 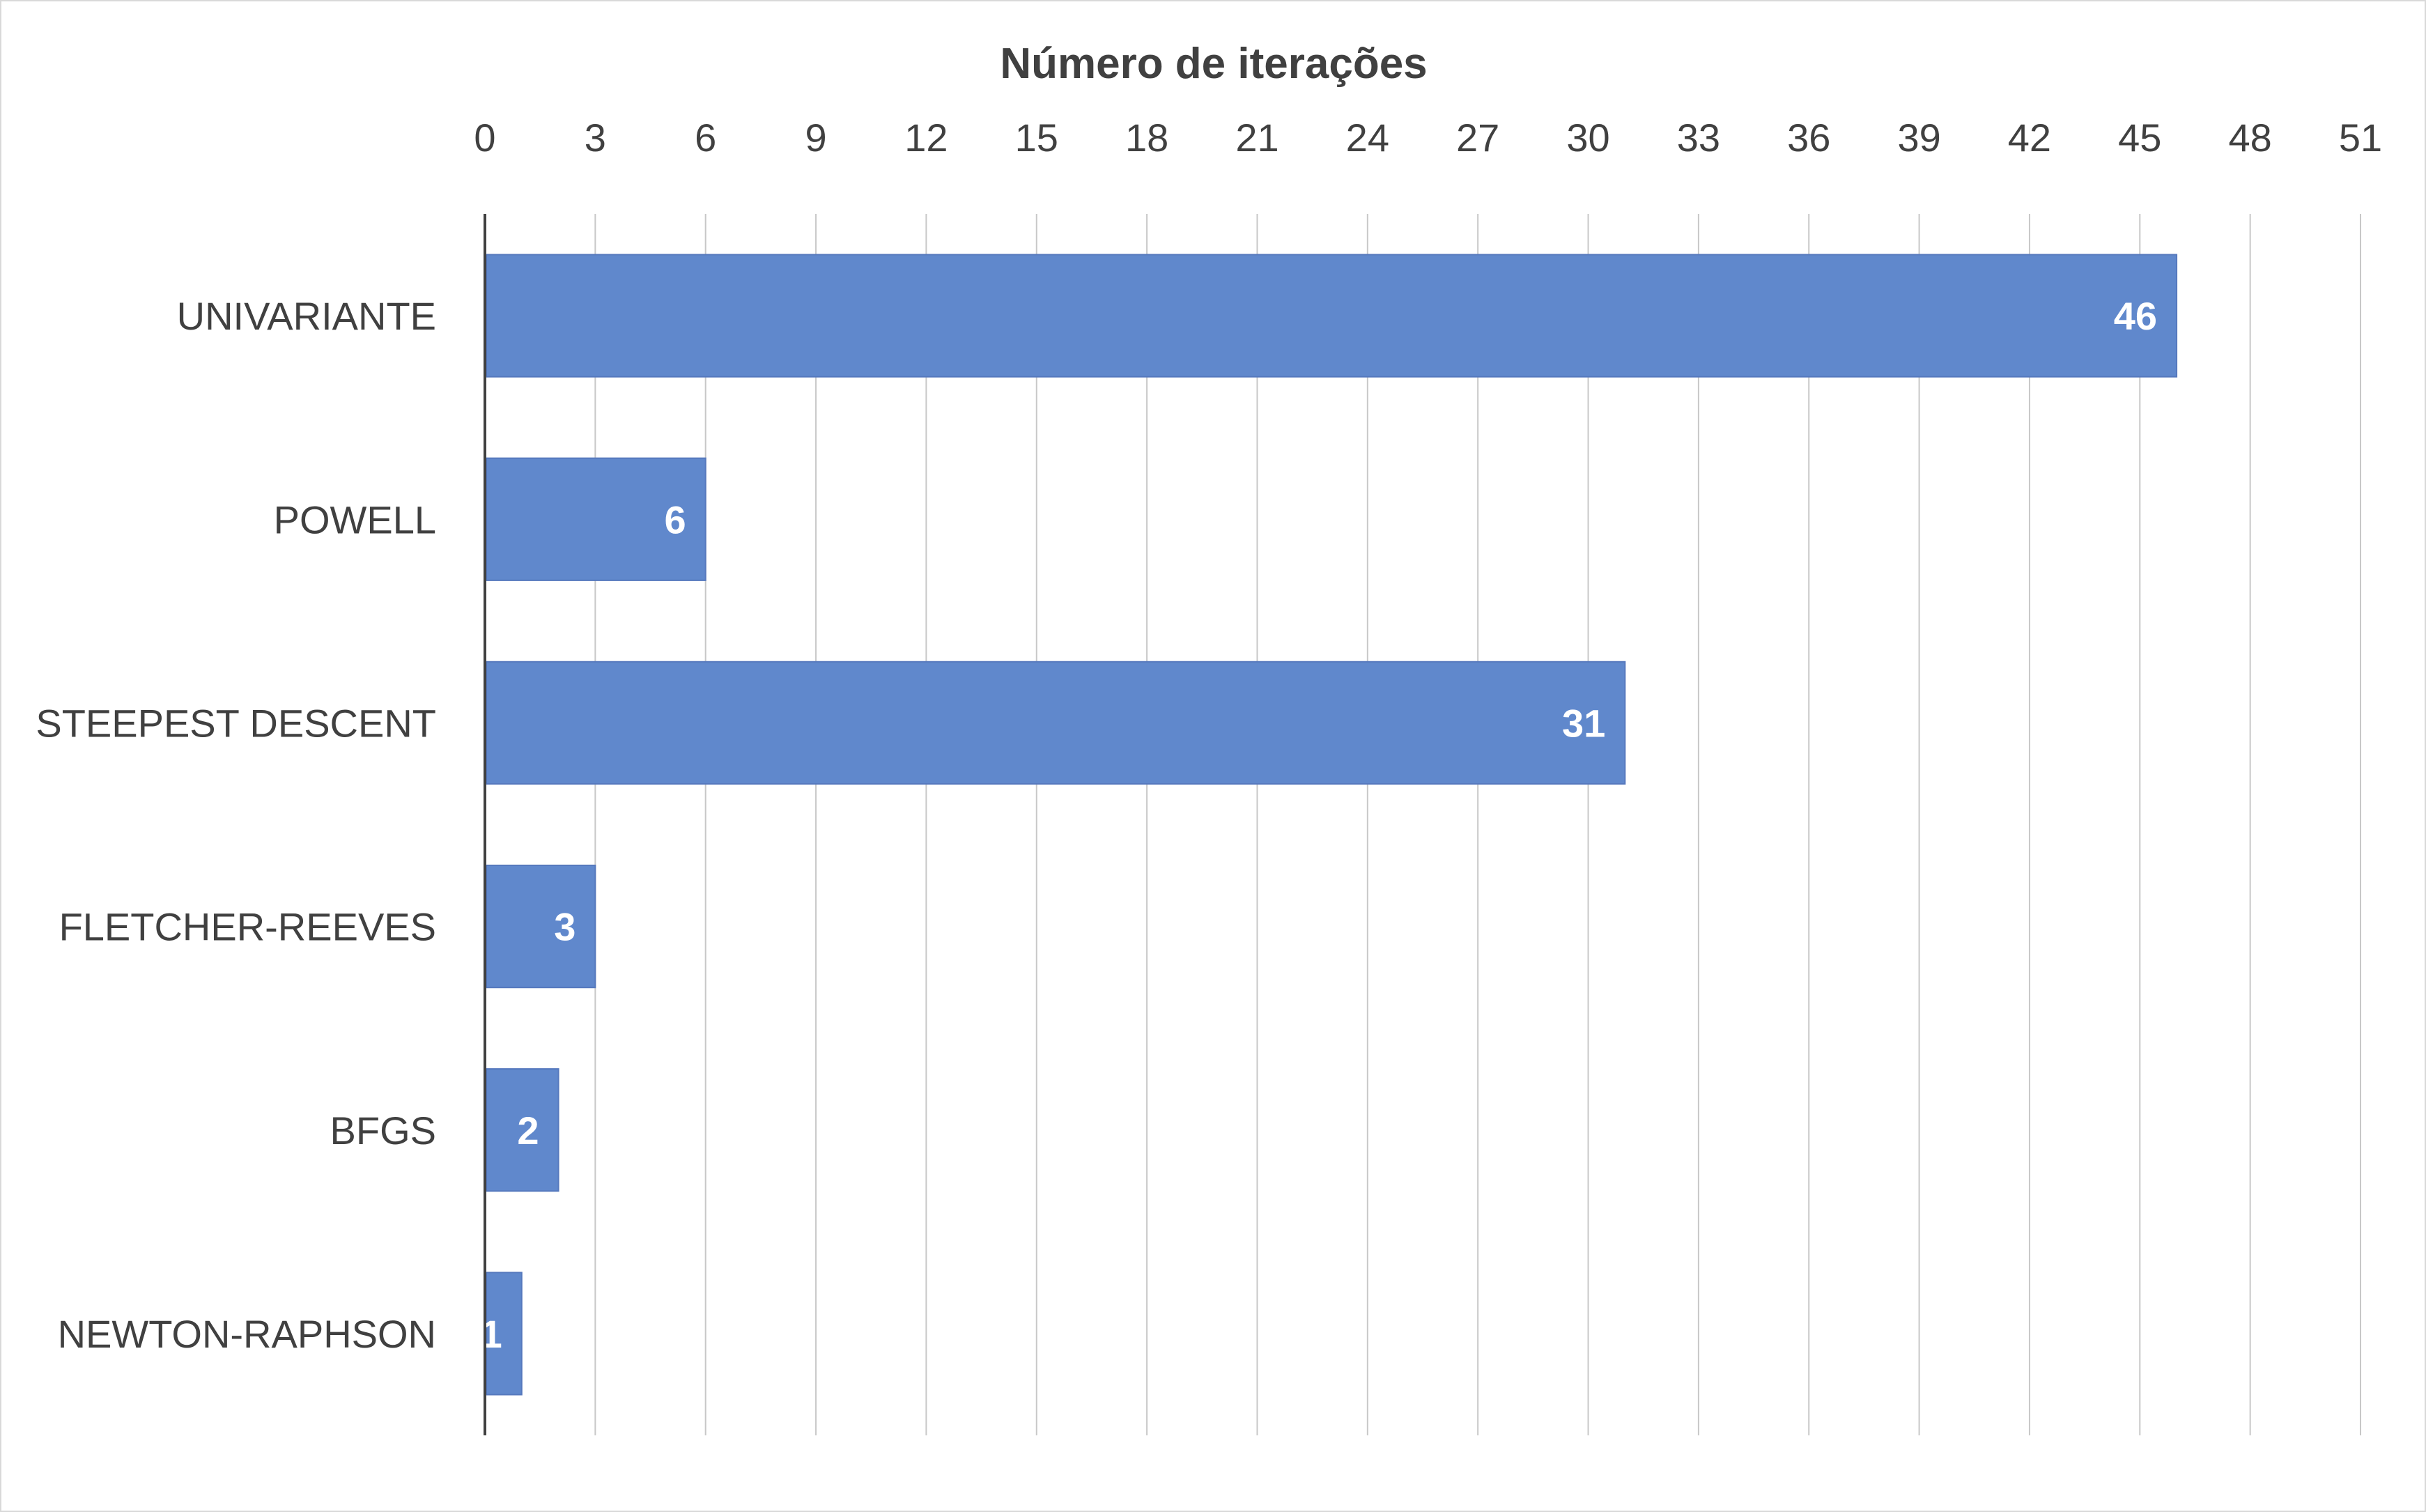 I want to click on x-tick-label: 6, so click(x=706, y=138).